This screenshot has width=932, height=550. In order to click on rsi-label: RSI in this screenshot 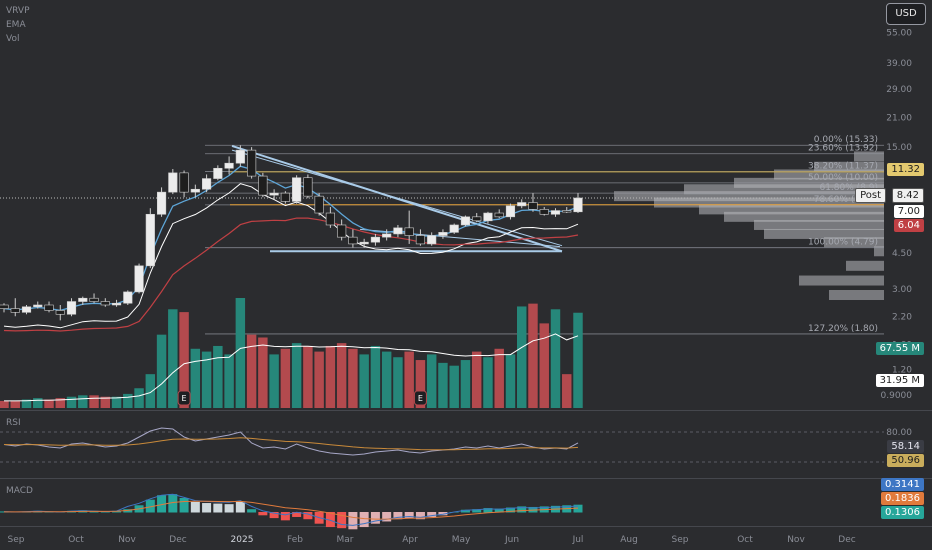, I will do `click(13, 423)`.